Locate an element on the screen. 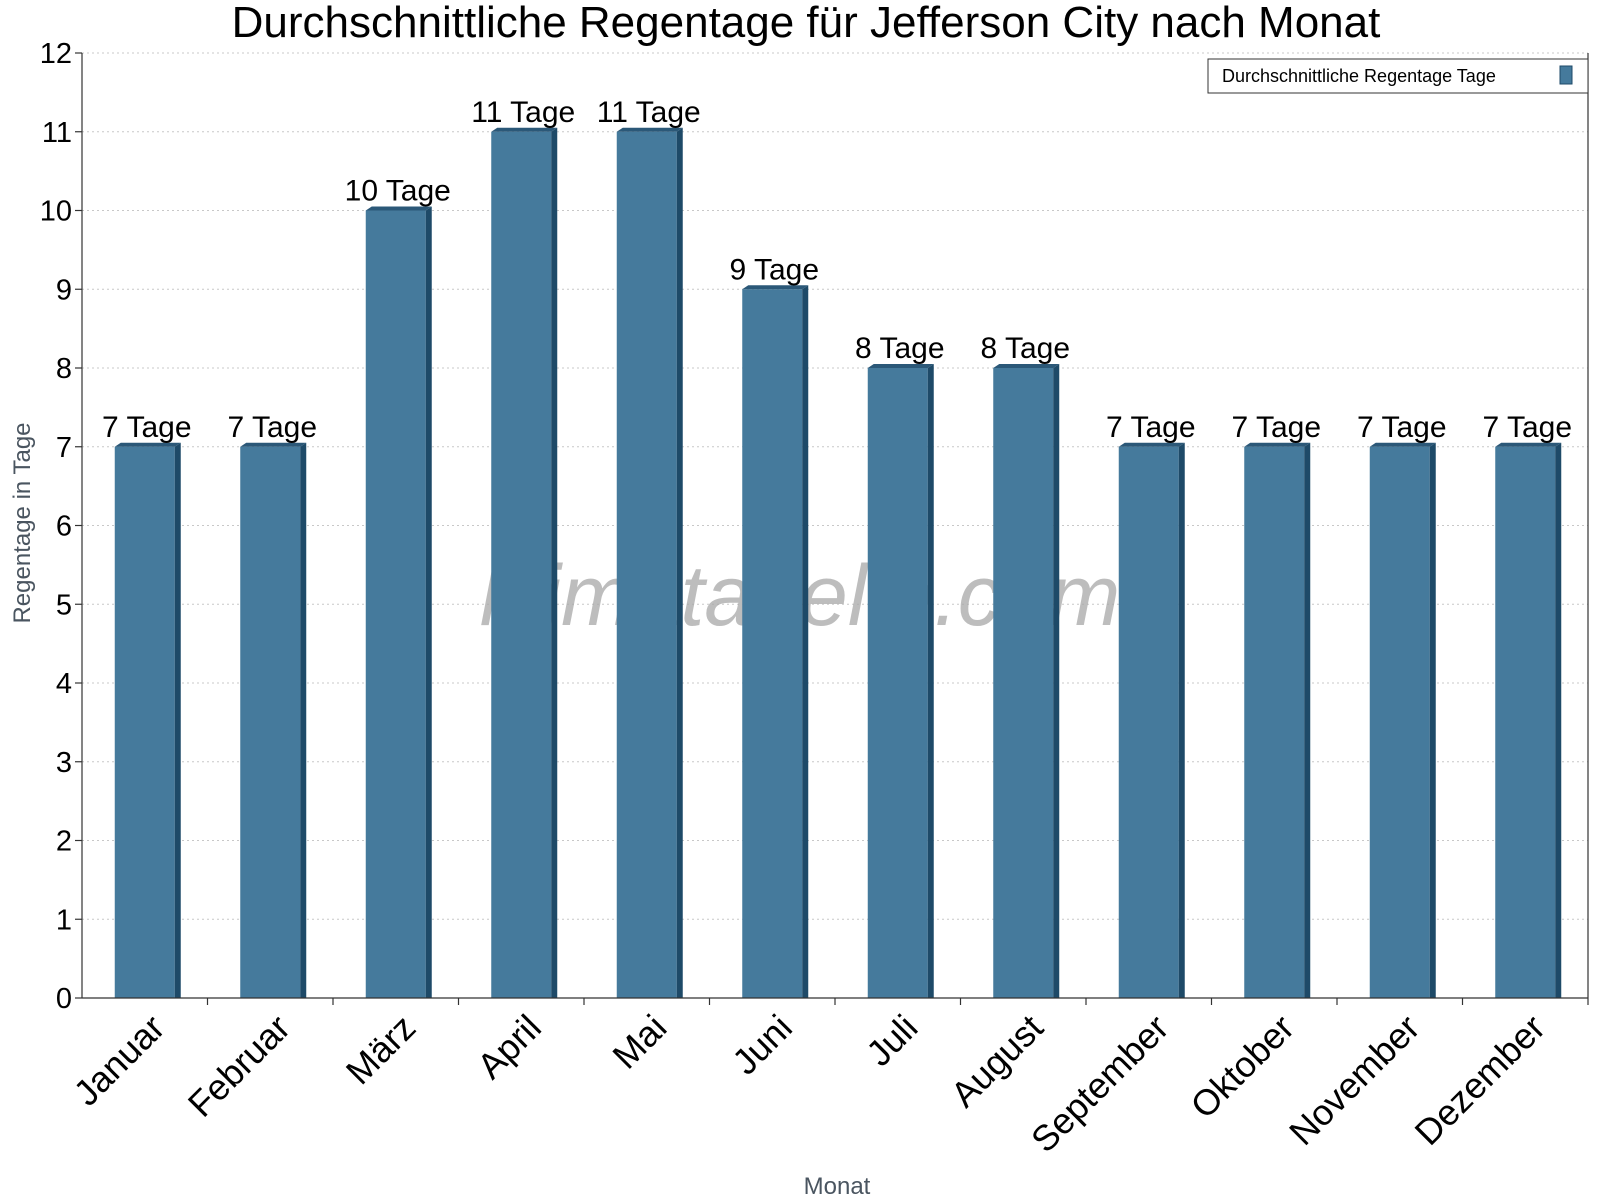  bar-side-september is located at coordinates (1181, 720).